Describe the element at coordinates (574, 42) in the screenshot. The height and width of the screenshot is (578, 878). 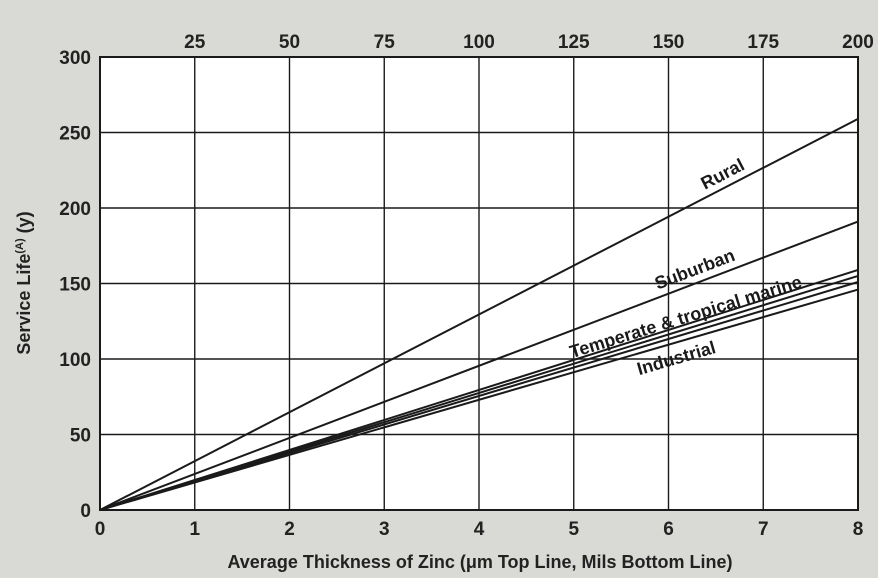
I see `x-tick-label-top: 125` at that location.